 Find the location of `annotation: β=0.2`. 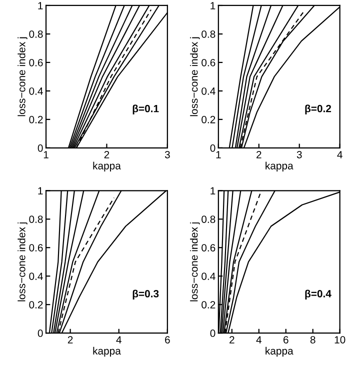

annotation: β=0.2 is located at coordinates (318, 109).